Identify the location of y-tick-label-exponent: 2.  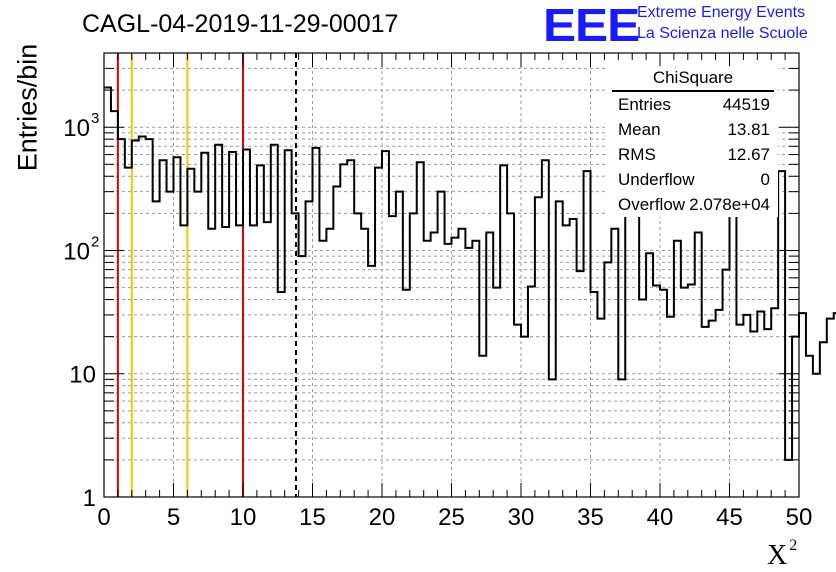
(95, 241).